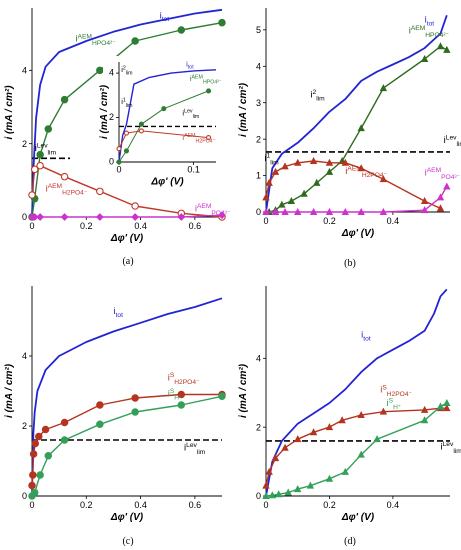  I want to click on label-sup: Lev, so click(448, 444).